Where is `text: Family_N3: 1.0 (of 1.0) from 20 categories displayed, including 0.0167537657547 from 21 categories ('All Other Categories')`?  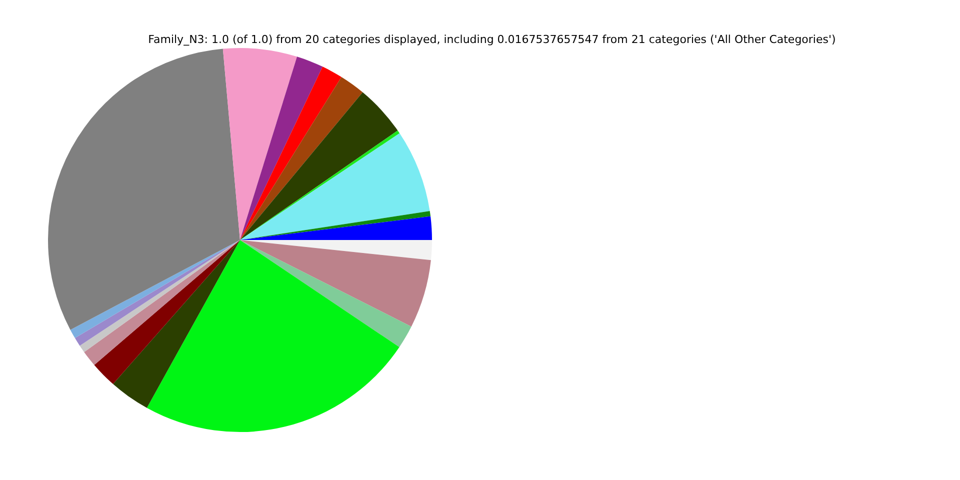 text: Family_N3: 1.0 (of 1.0) from 20 categories displayed, including 0.0167537657547 from 21 categories ('All Other Categories') is located at coordinates (492, 39).